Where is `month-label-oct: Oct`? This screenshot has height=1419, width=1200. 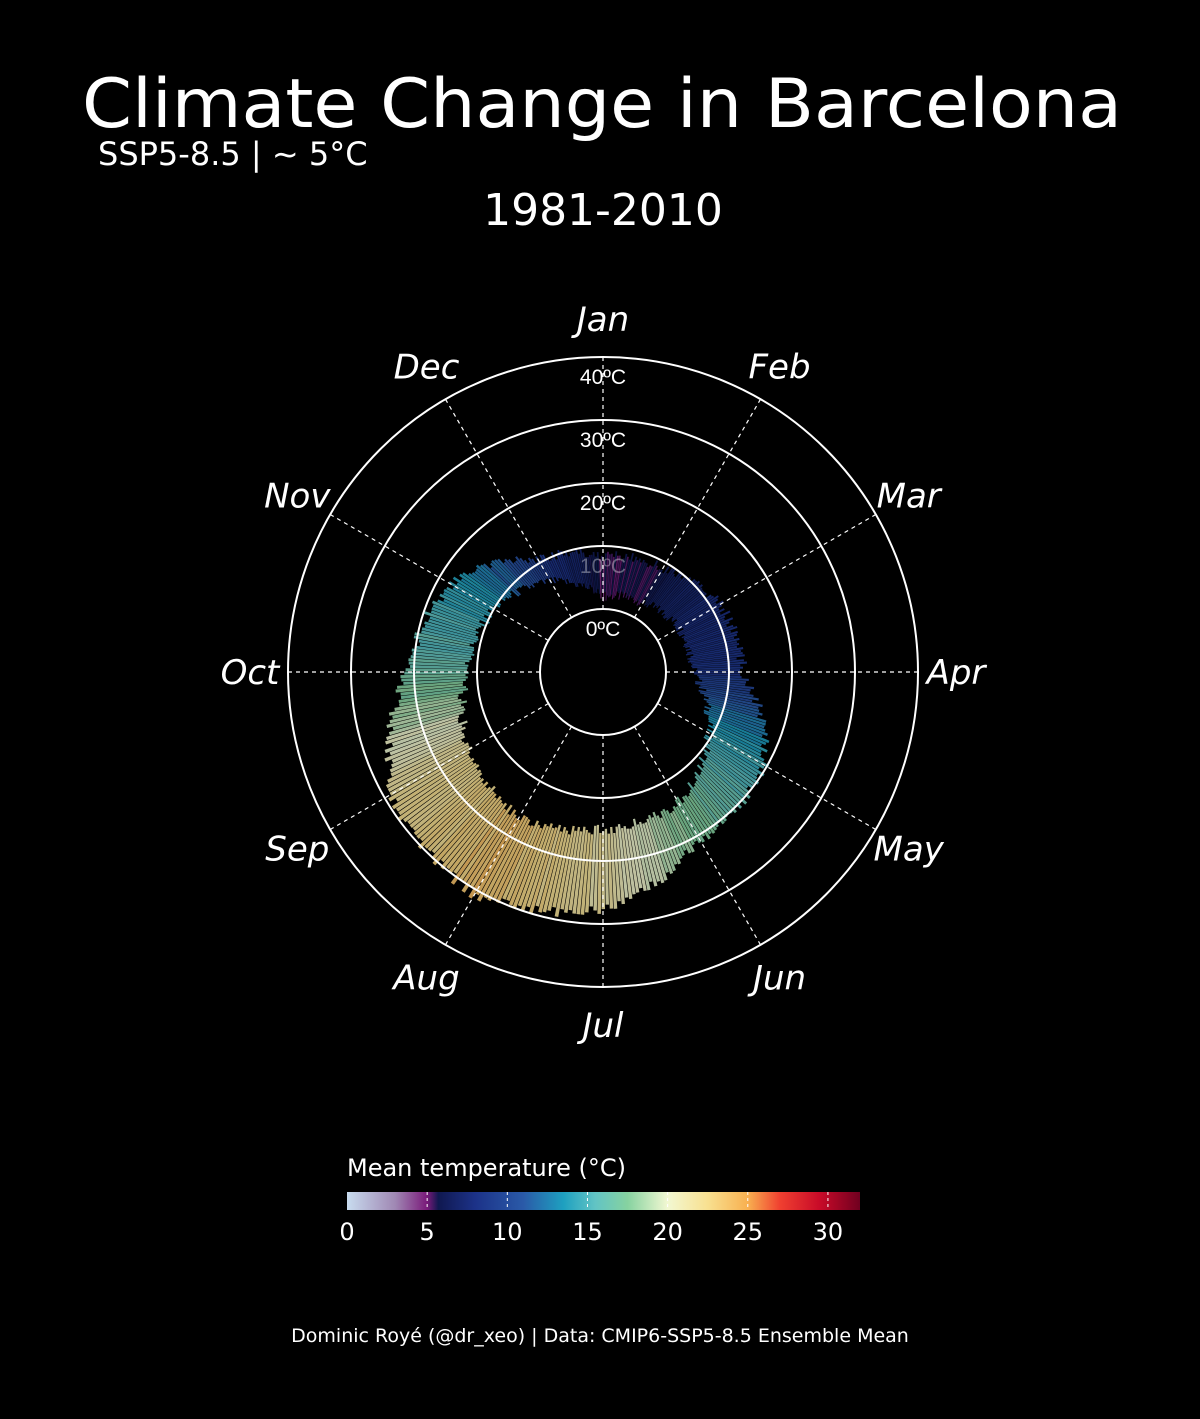
month-label-oct: Oct is located at coordinates (251, 673).